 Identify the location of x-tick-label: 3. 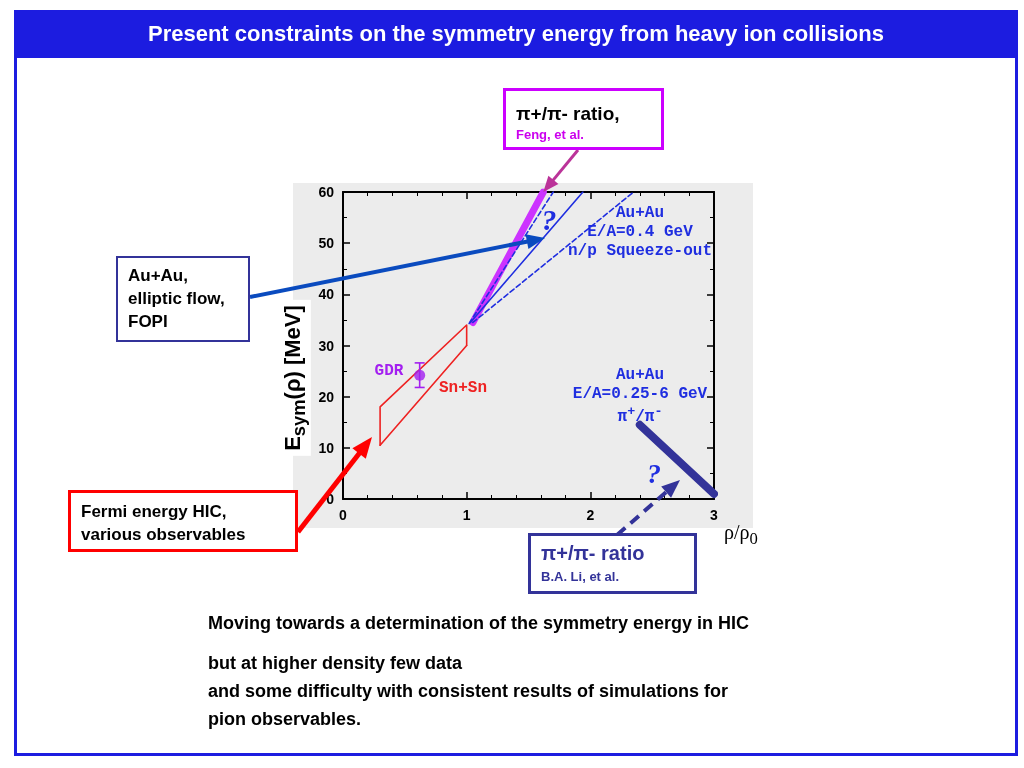
(714, 515).